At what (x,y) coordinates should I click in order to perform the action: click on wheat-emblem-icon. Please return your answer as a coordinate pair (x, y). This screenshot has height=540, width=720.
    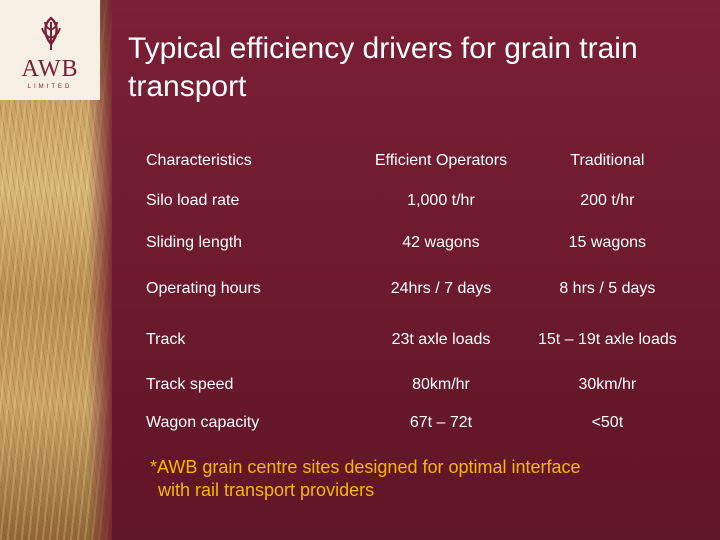
    Looking at the image, I should click on (51, 33).